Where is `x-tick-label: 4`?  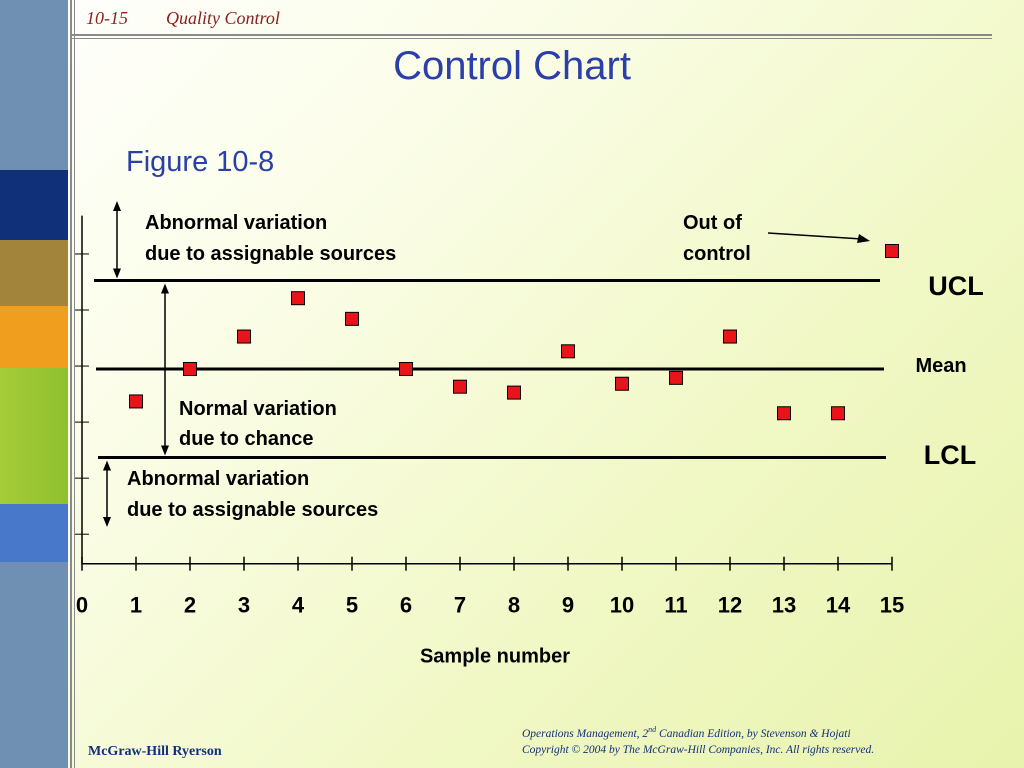 x-tick-label: 4 is located at coordinates (298, 605).